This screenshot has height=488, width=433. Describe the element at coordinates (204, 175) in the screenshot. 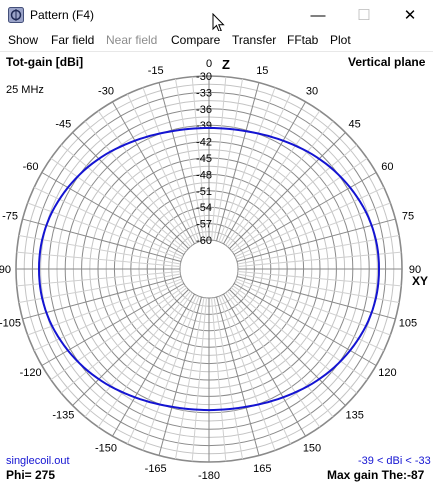

I see `db-tick-label: -48` at that location.